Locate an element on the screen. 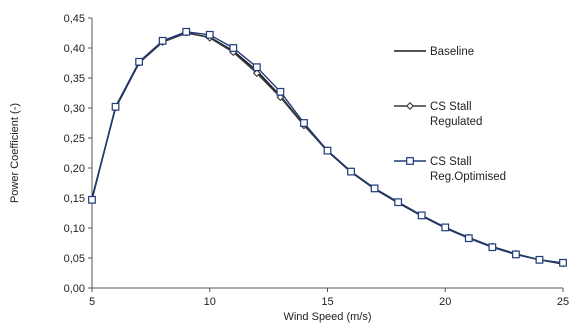 The height and width of the screenshot is (329, 575). legend-label: Reg.Optimised is located at coordinates (468, 177).